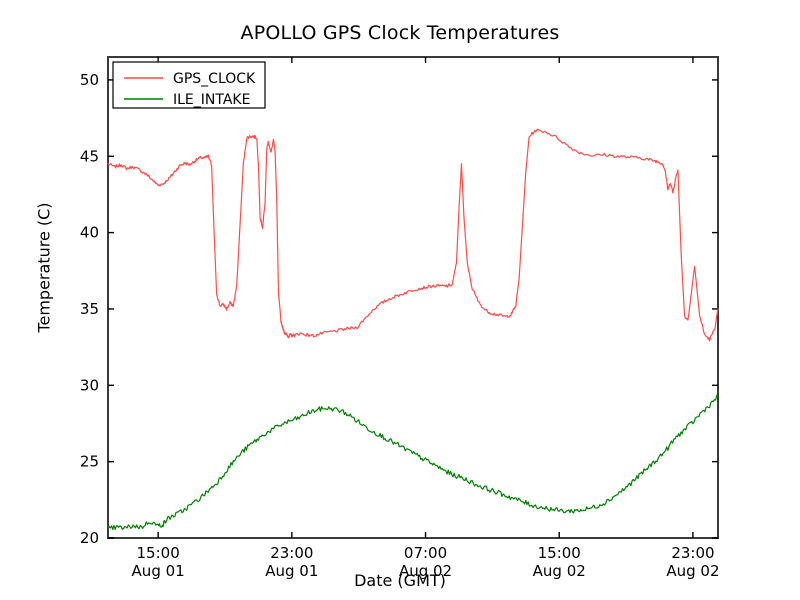 The image size is (800, 600). Describe the element at coordinates (89, 156) in the screenshot. I see `y-tick-label: 45` at that location.